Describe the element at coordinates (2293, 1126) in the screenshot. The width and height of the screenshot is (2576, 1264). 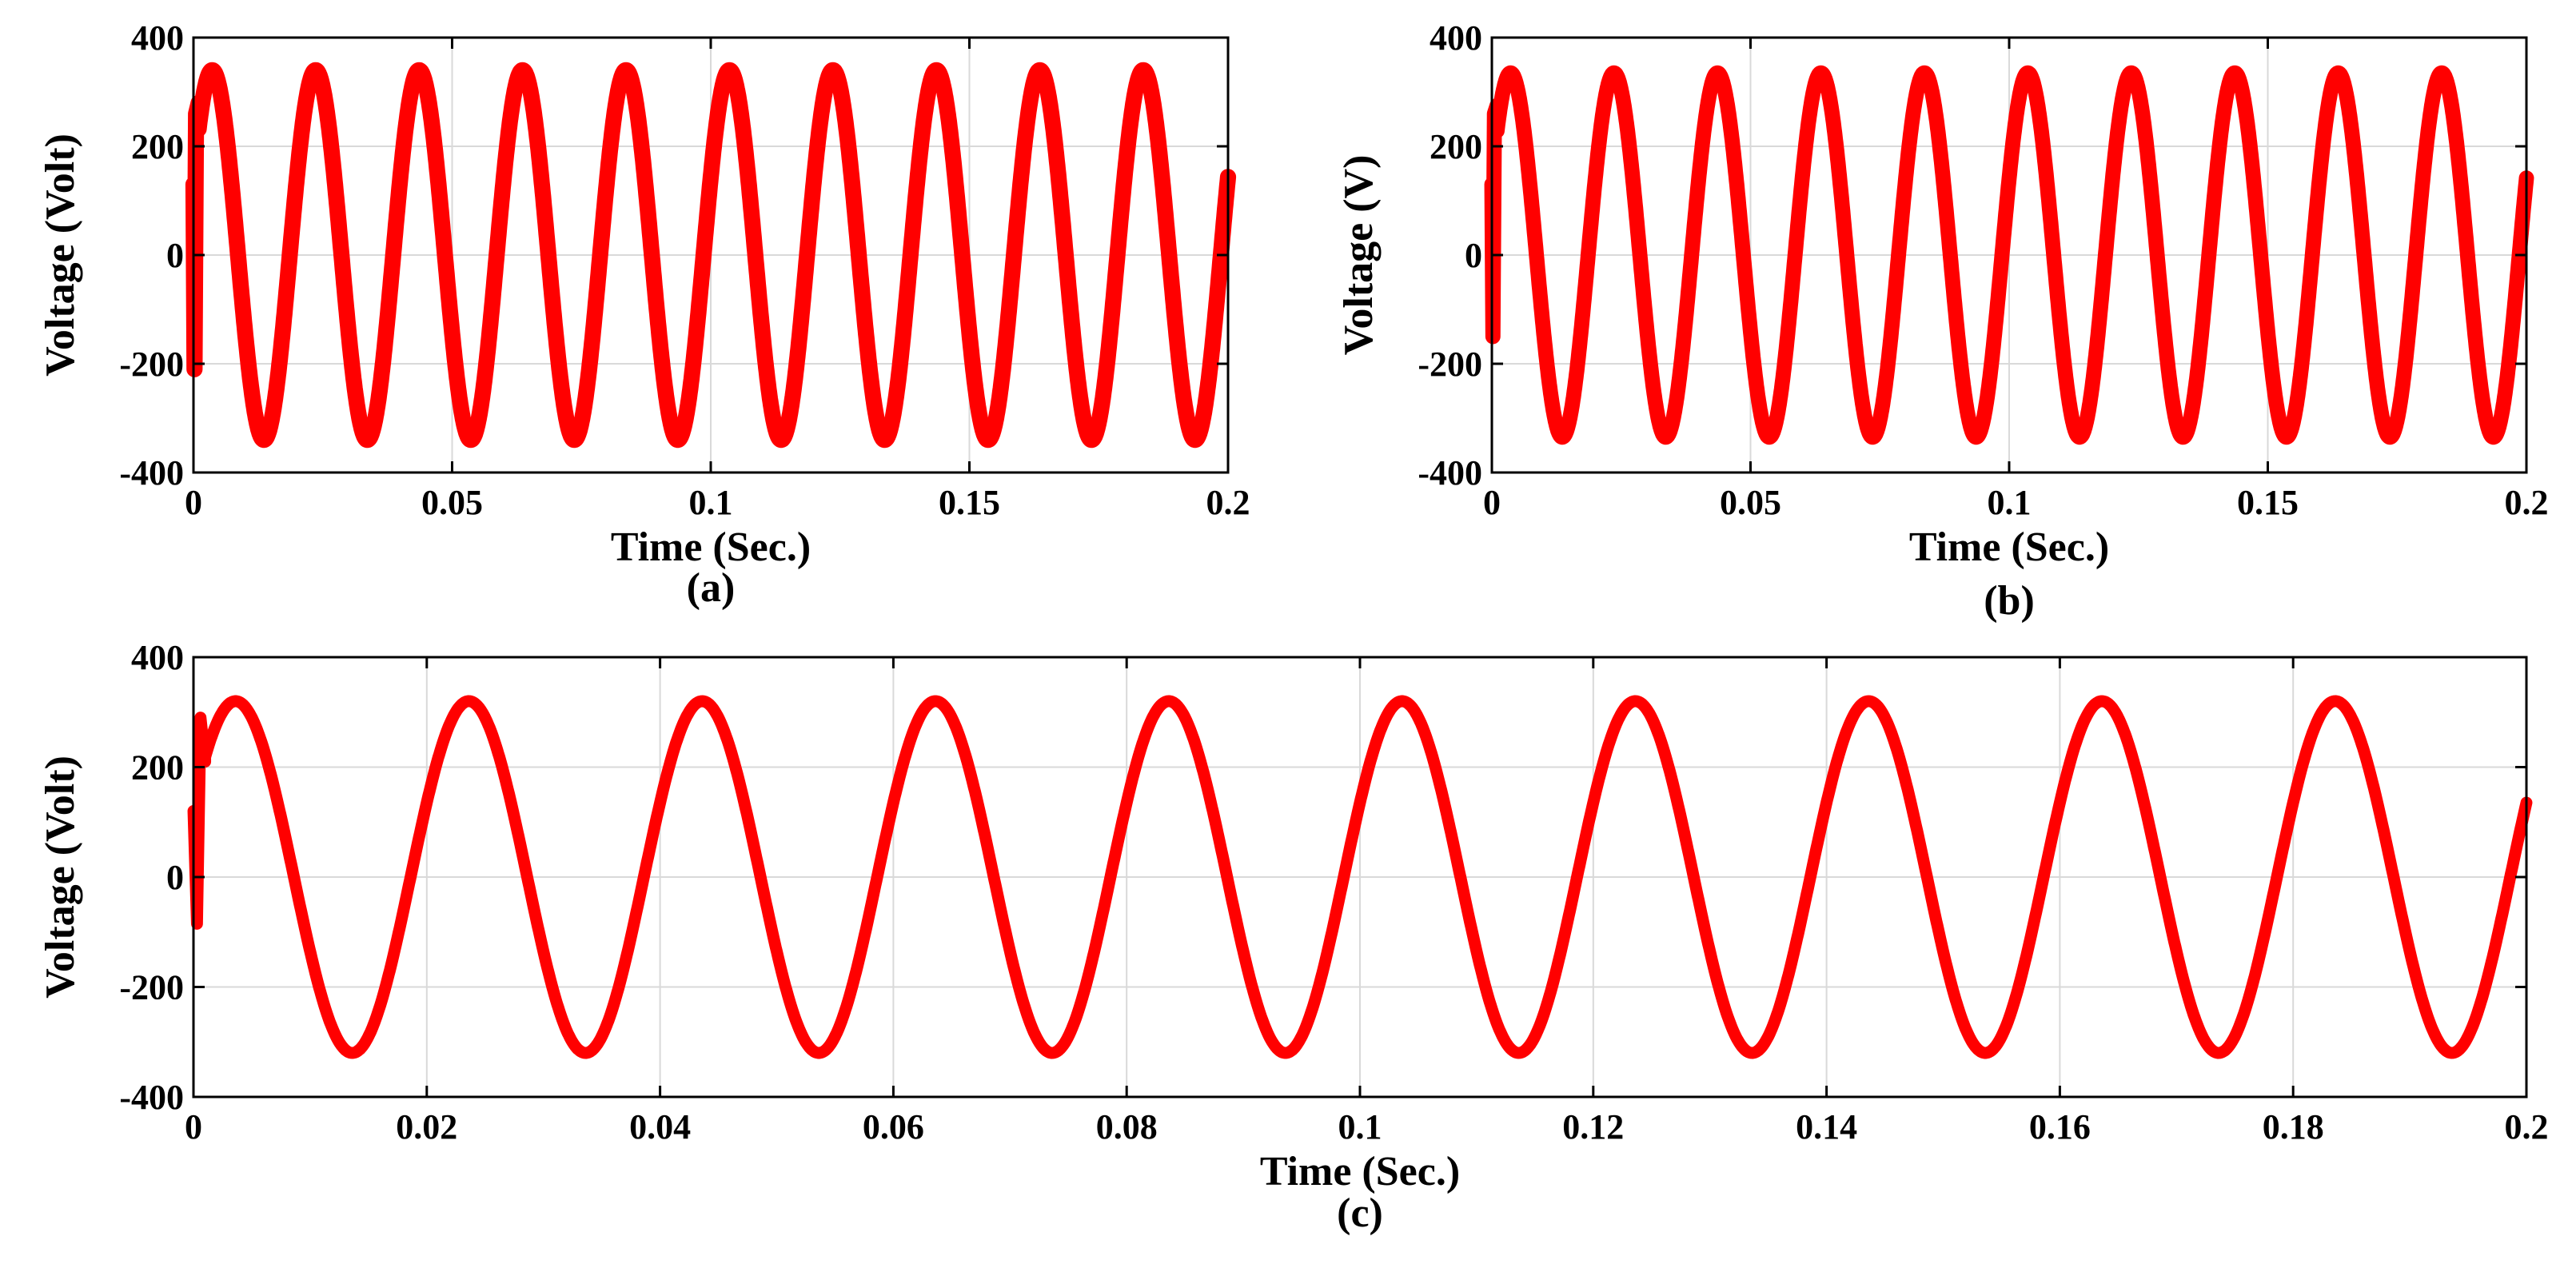
I see `x-tick-label: 0.18` at that location.